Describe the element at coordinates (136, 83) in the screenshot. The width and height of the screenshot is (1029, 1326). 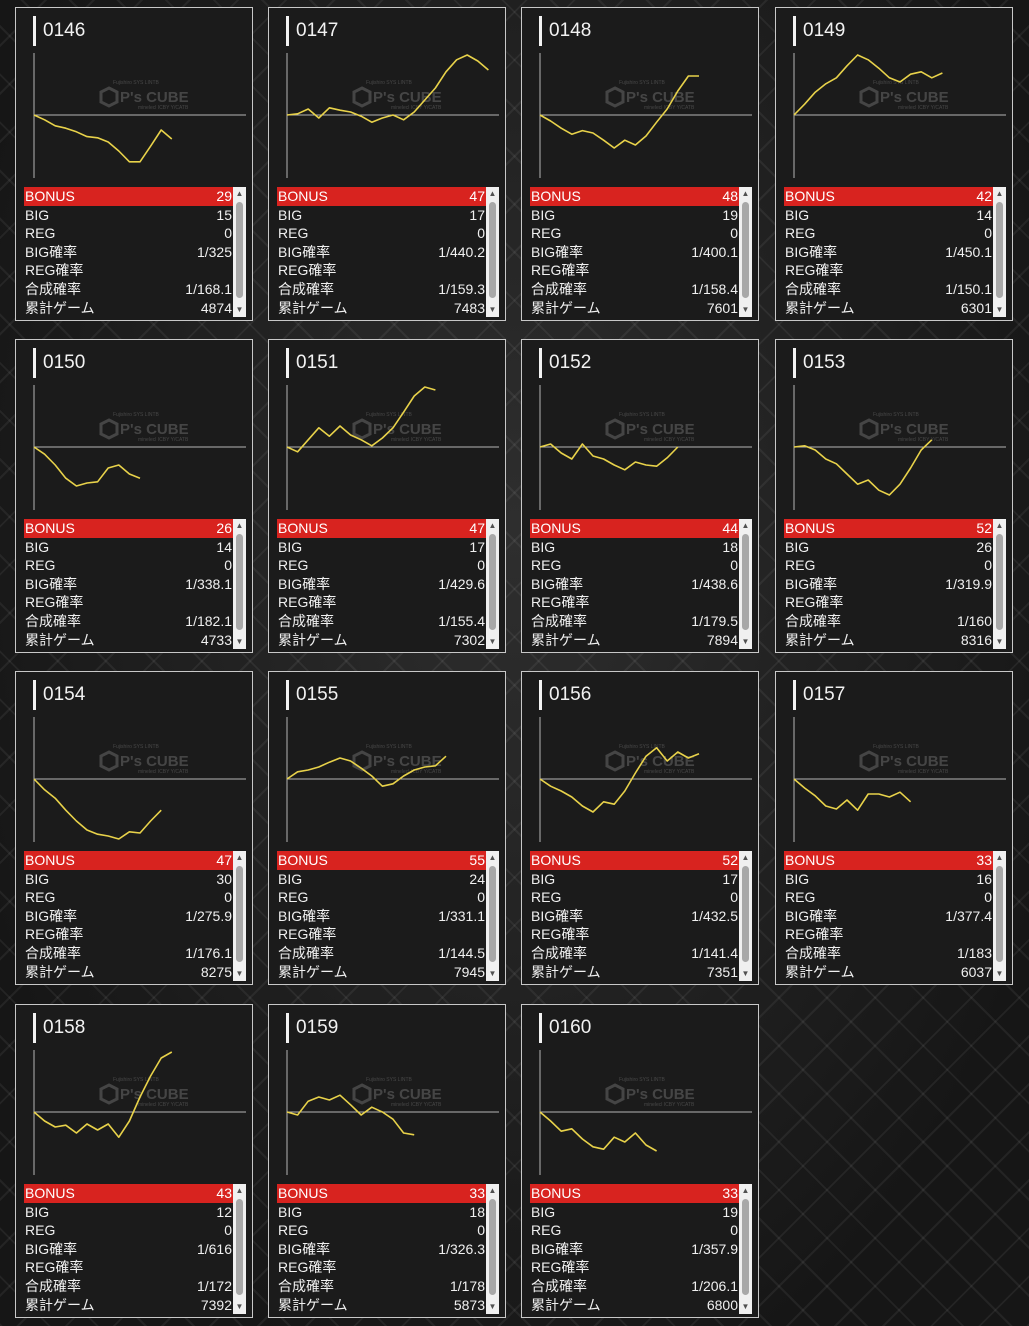
I see `svg-text: Fujishiro SYS LINTB` at that location.